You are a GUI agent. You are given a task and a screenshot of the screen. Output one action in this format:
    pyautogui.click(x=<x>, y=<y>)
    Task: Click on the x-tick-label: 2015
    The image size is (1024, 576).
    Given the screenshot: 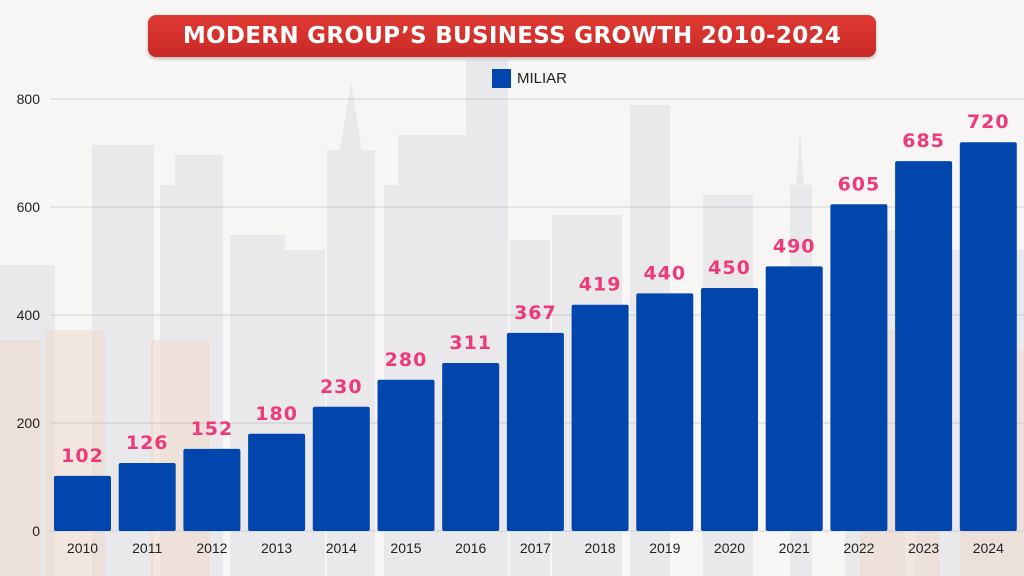 What is the action you would take?
    pyautogui.click(x=405, y=548)
    